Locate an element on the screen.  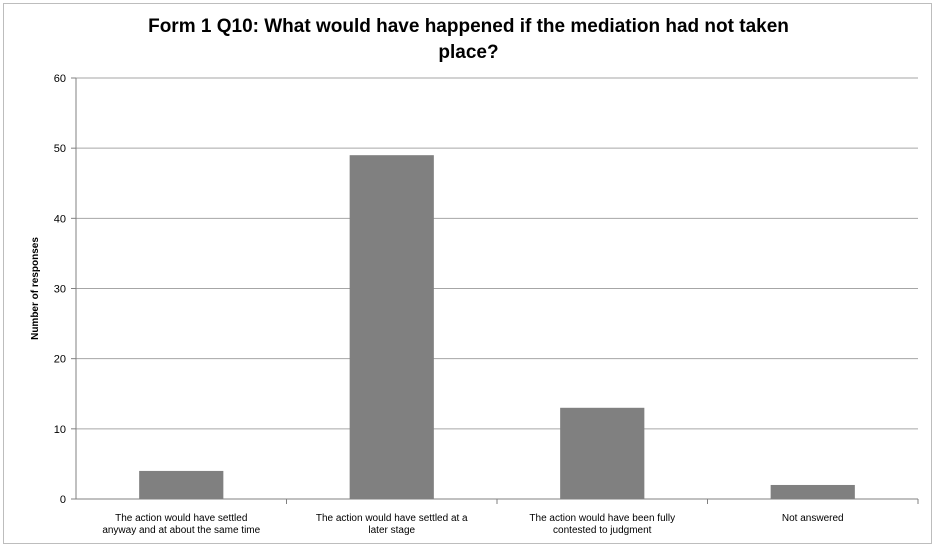
chart-title-line-2: place? is located at coordinates (468, 52).